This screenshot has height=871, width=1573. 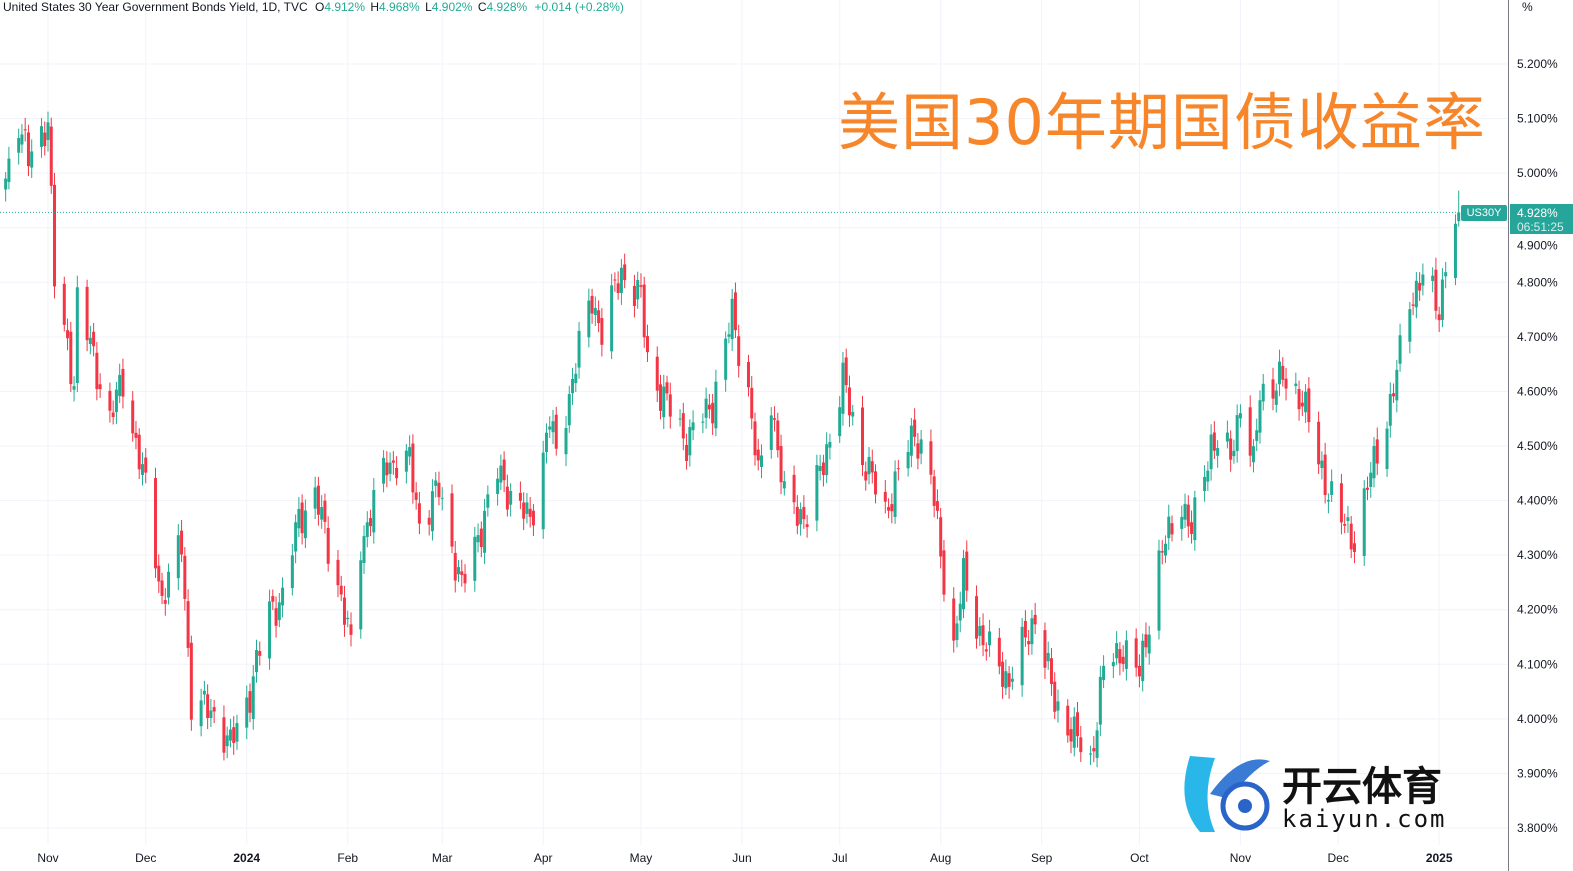 What do you see at coordinates (1364, 819) in the screenshot?
I see `watermark-en: kaiyun.com` at bounding box center [1364, 819].